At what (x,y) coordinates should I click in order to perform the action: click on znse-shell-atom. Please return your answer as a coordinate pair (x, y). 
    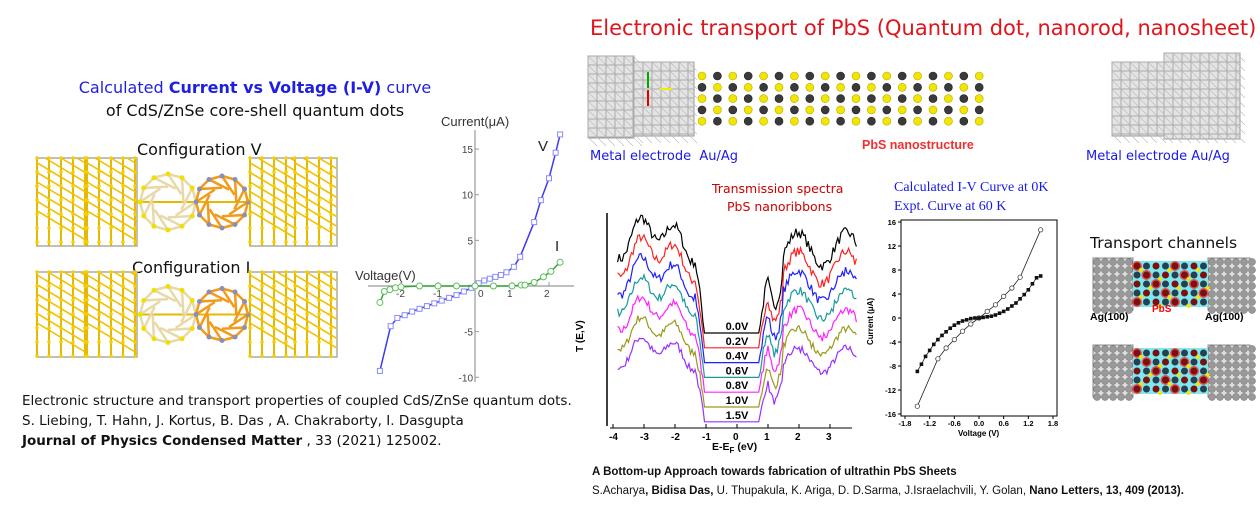
    Looking at the image, I should click on (196, 202).